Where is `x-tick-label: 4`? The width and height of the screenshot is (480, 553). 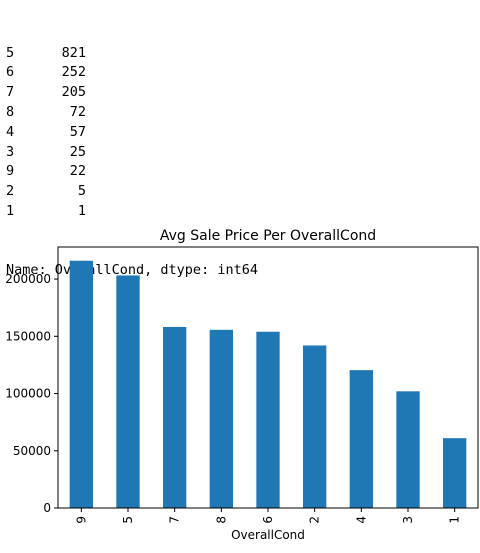 x-tick-label: 4 is located at coordinates (361, 520).